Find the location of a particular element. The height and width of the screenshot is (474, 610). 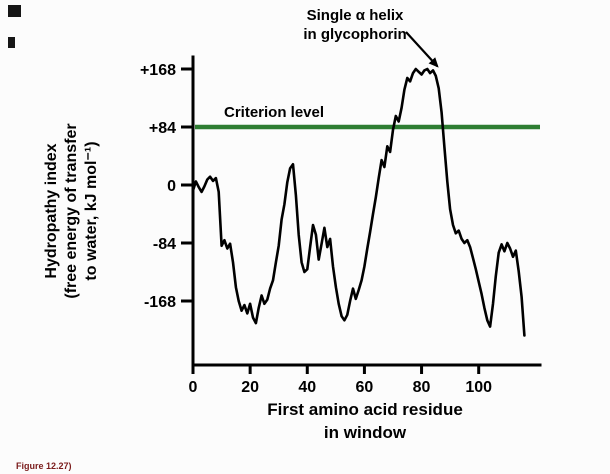

page-edge-mark is located at coordinates (11, 42).